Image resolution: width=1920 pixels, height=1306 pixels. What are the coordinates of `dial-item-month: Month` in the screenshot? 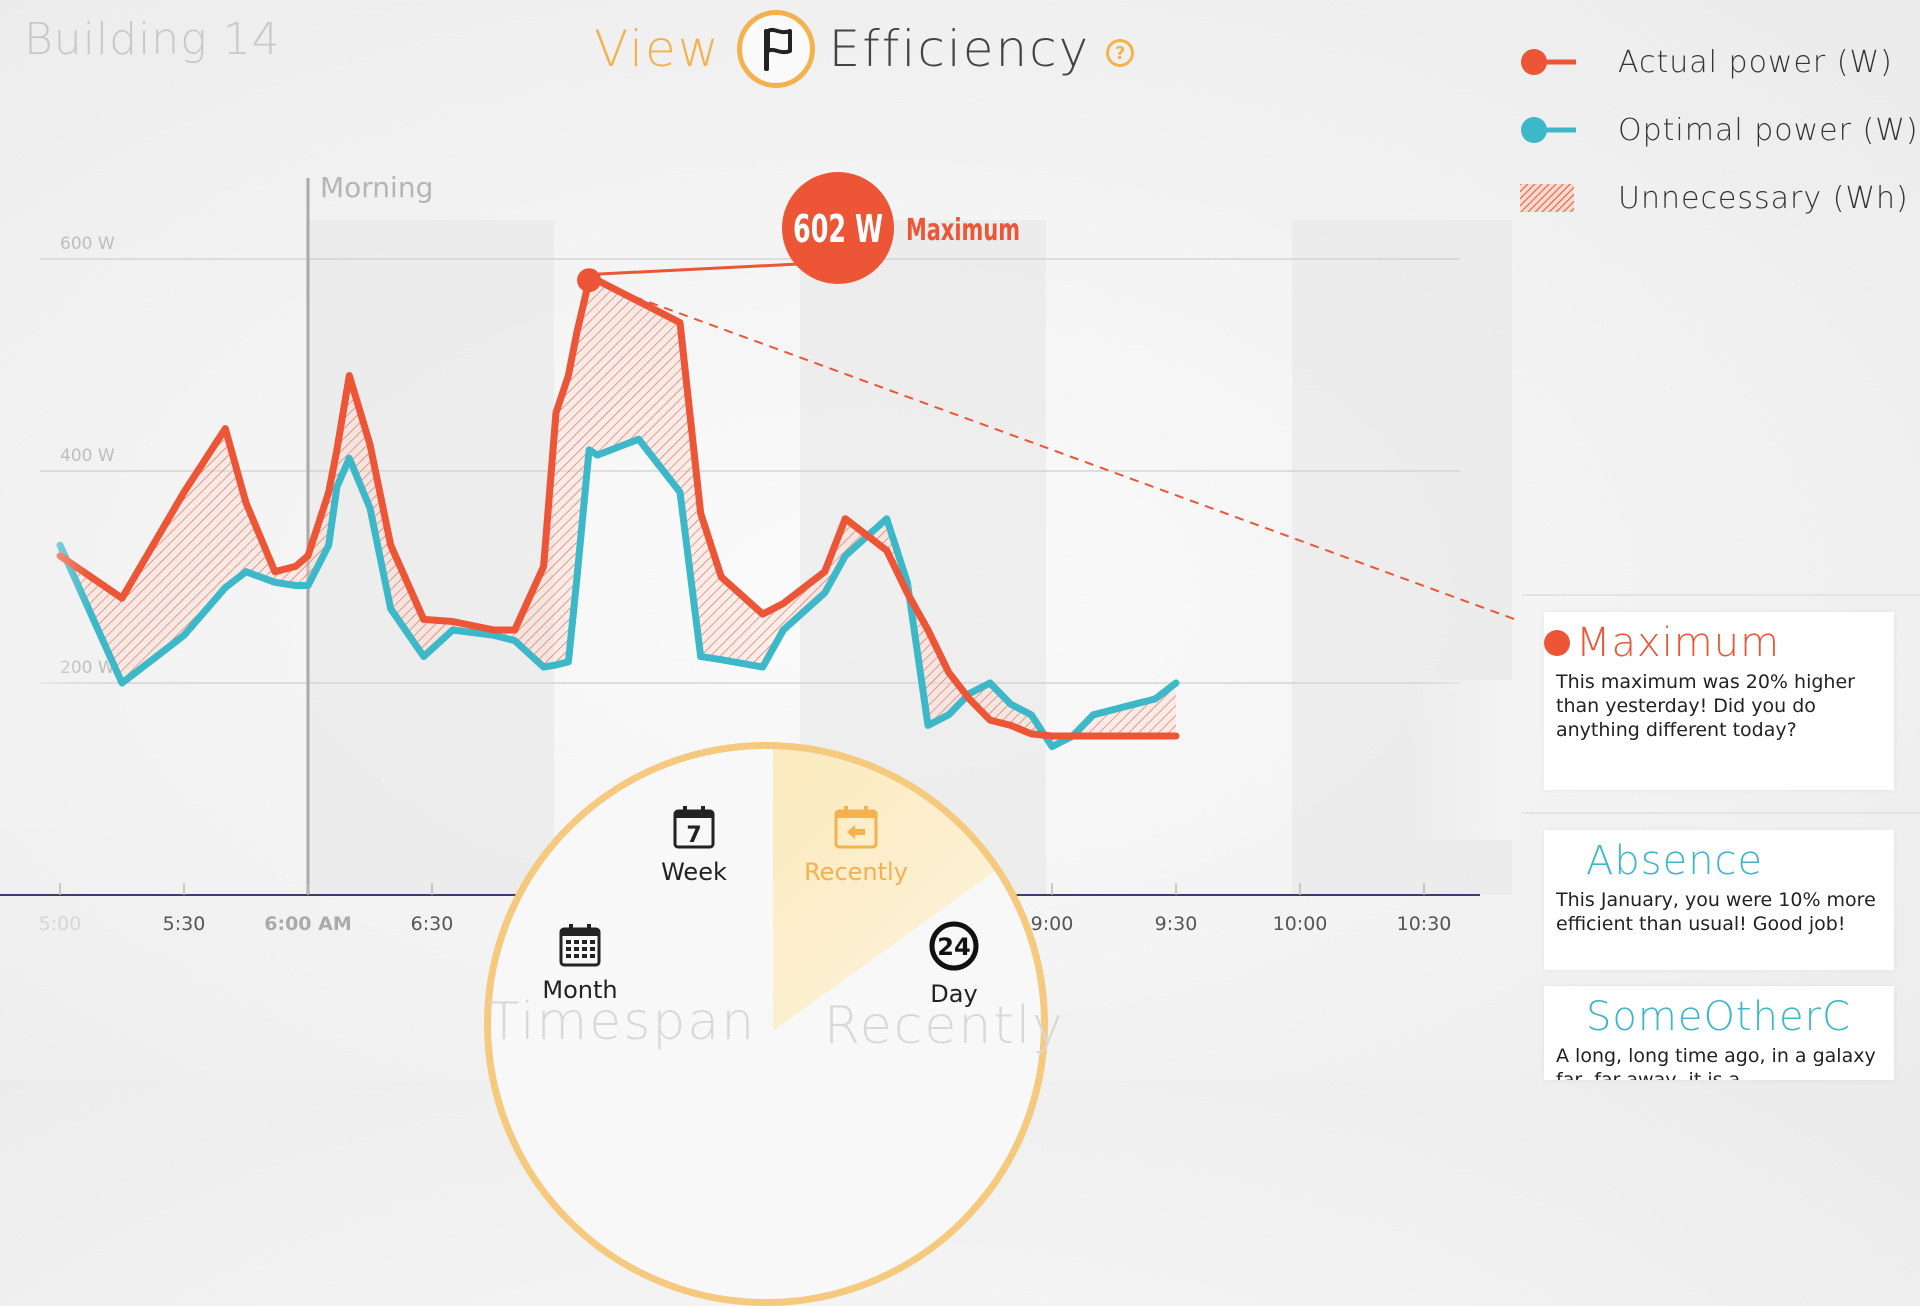 It's located at (580, 963).